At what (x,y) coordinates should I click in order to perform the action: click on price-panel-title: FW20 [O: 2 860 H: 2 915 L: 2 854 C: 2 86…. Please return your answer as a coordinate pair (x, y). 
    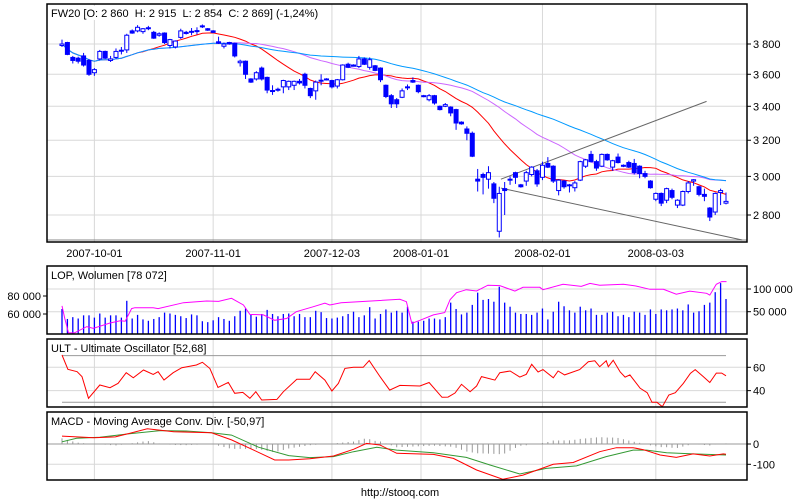
    Looking at the image, I should click on (184, 14).